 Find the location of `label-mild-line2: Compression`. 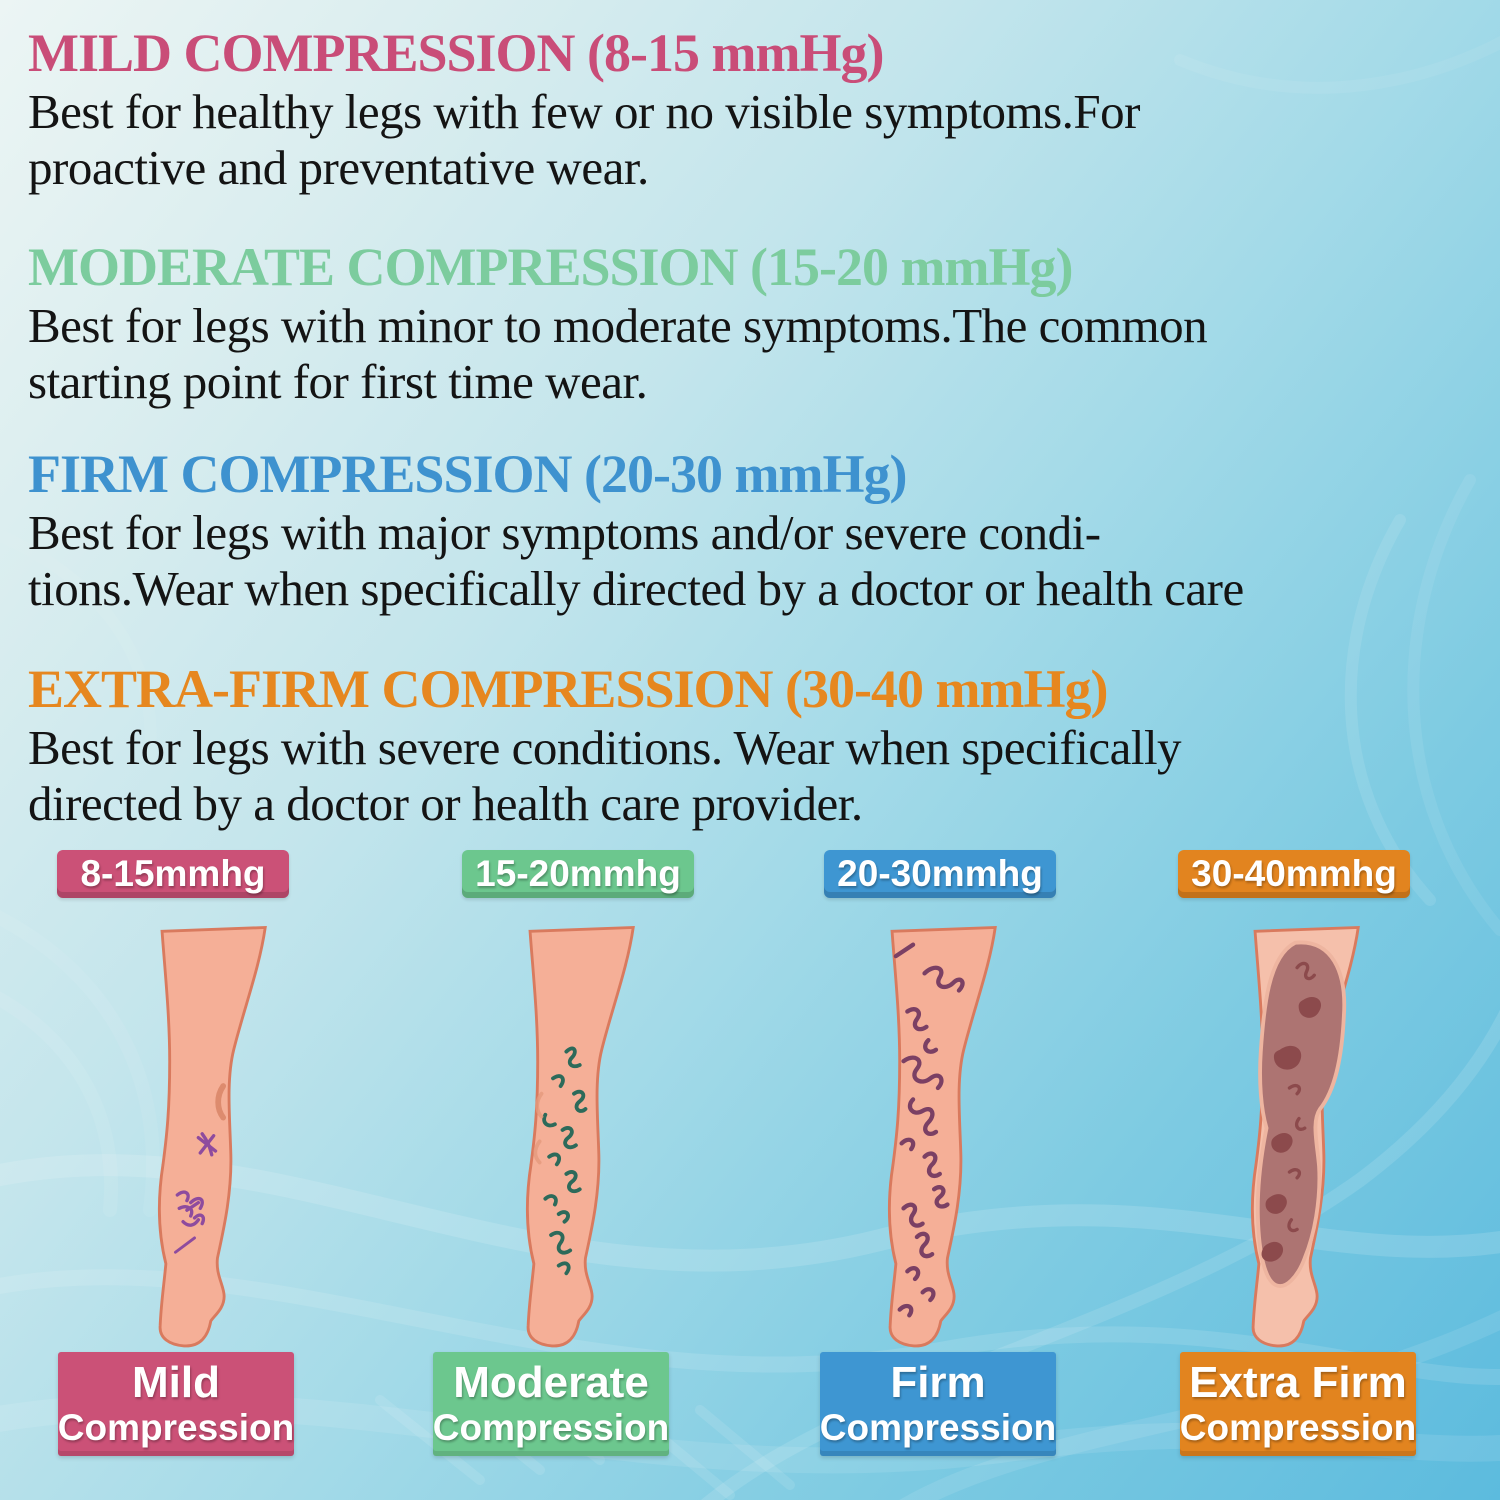

label-mild-line2: Compression is located at coordinates (176, 1427).